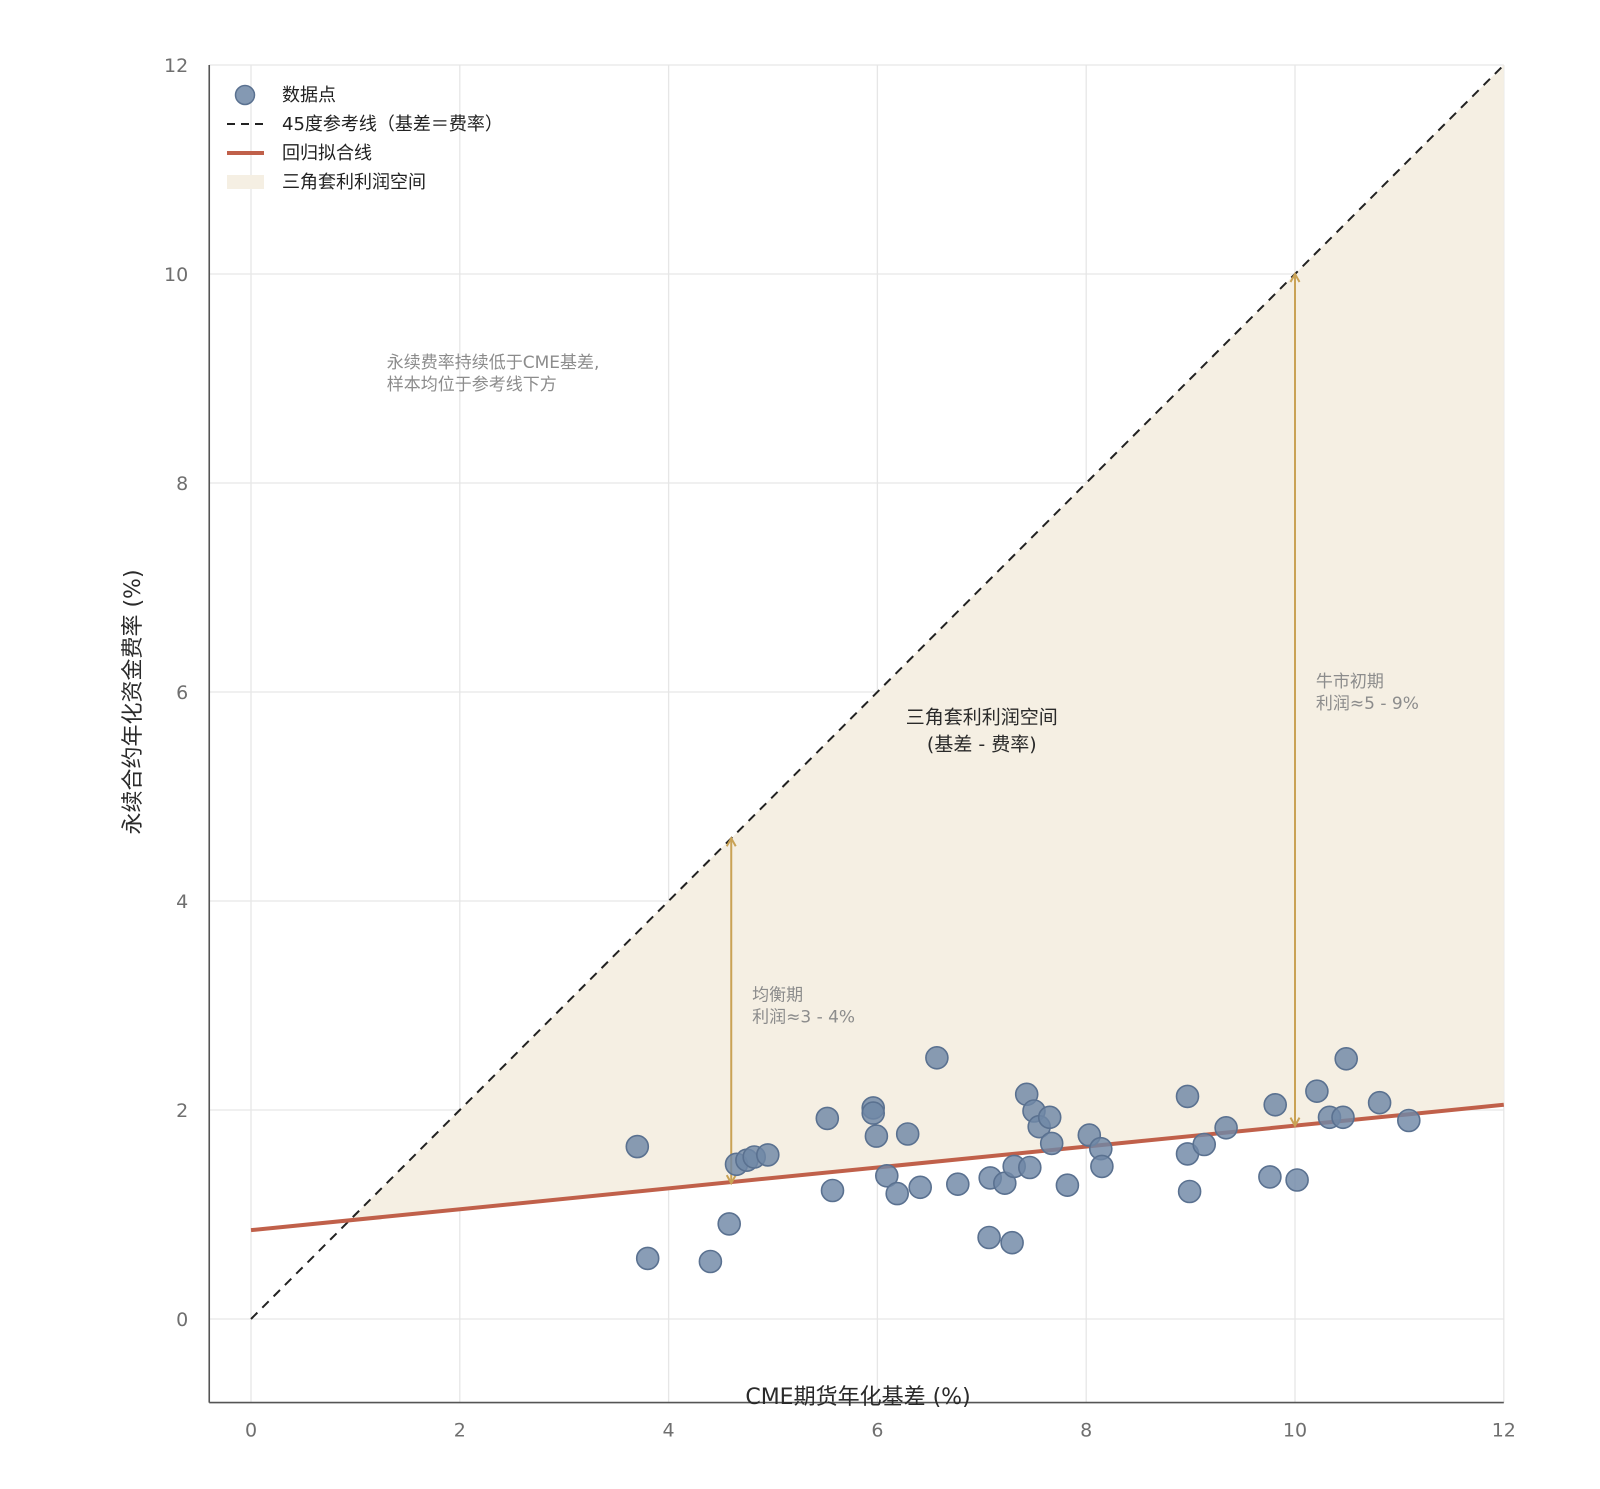 This screenshot has height=1489, width=1600. I want to click on annotation-line: 三角套利利润空间, so click(982, 717).